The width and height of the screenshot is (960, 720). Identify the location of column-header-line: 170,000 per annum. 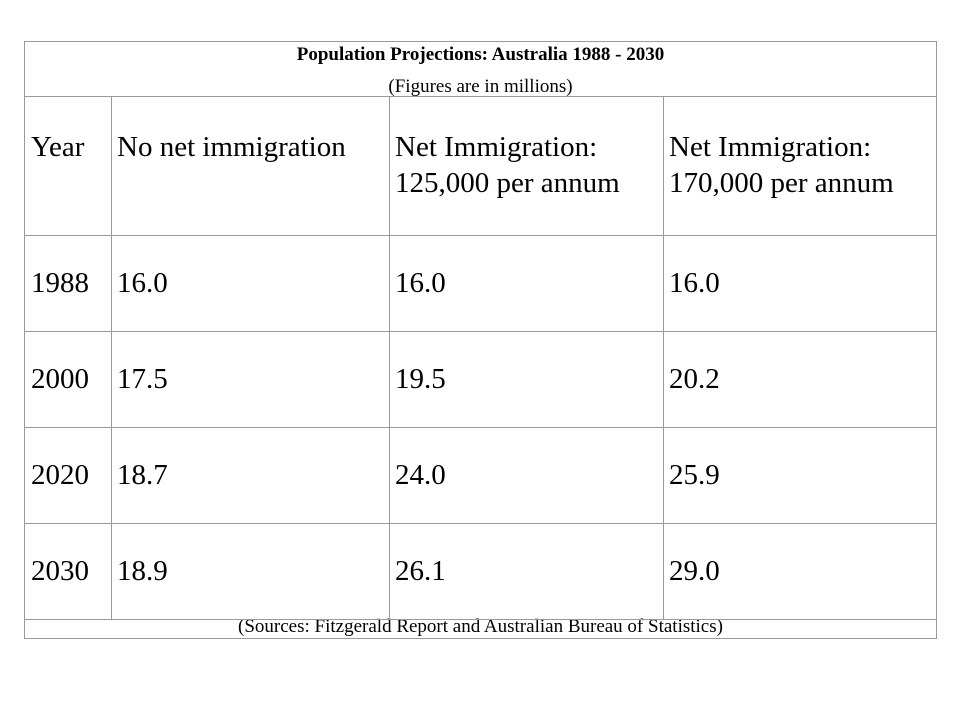
(781, 183).